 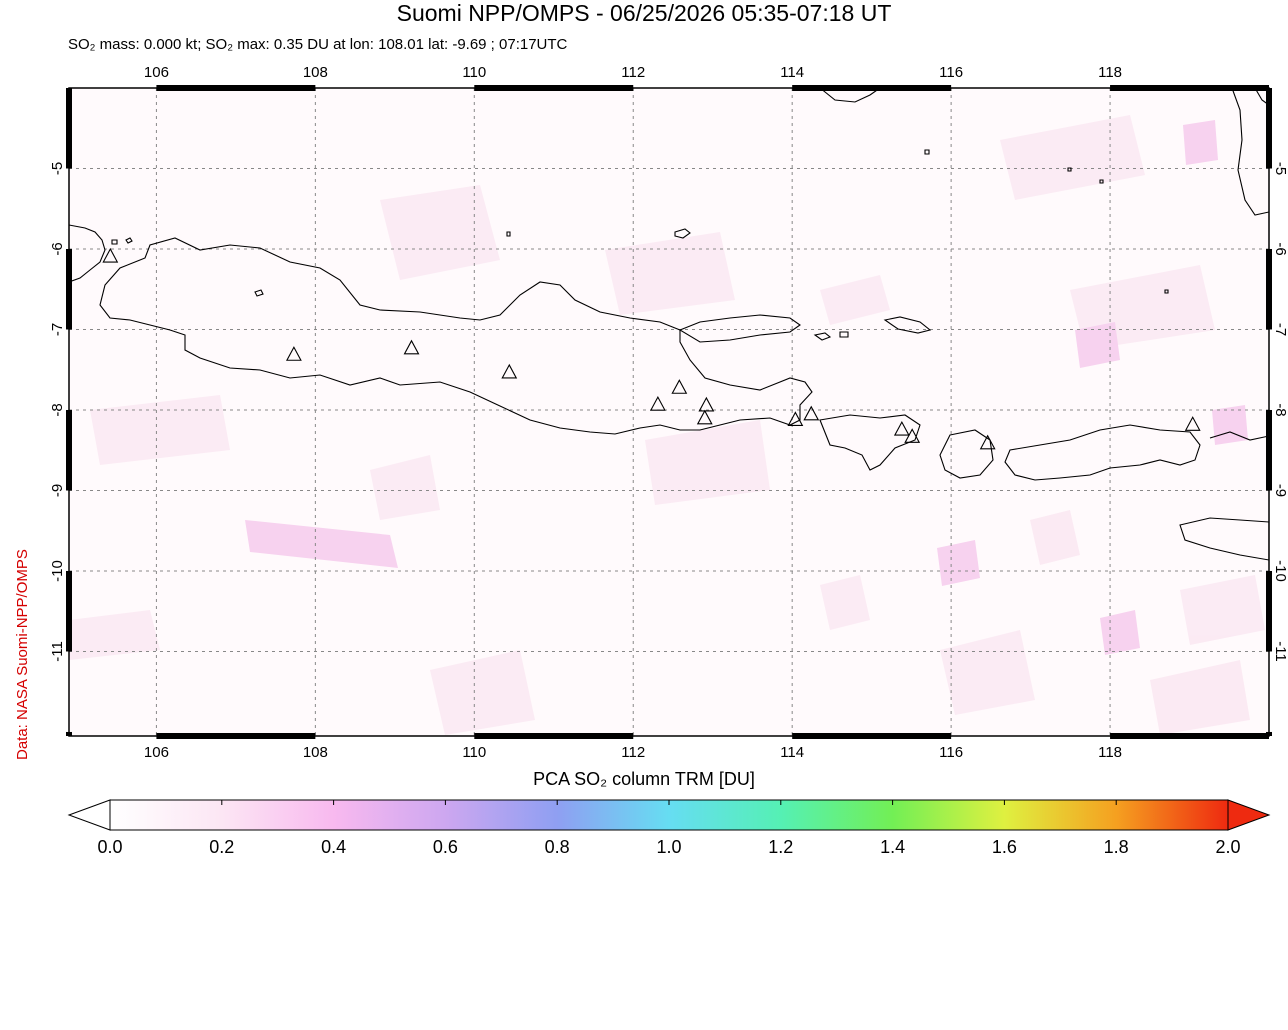 What do you see at coordinates (951, 752) in the screenshot?
I see `lon-tick-bottom: 116` at bounding box center [951, 752].